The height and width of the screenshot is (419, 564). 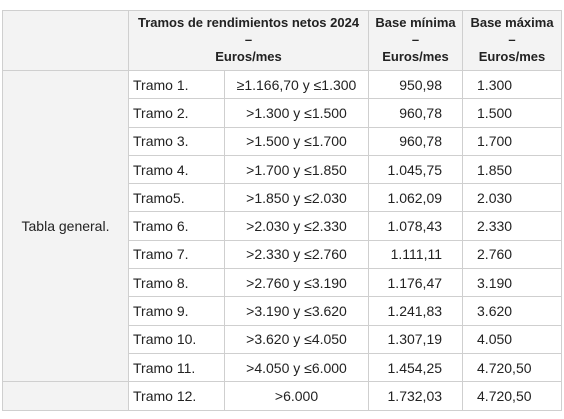 I want to click on base-minima-cell: 1.241,83, so click(x=416, y=311).